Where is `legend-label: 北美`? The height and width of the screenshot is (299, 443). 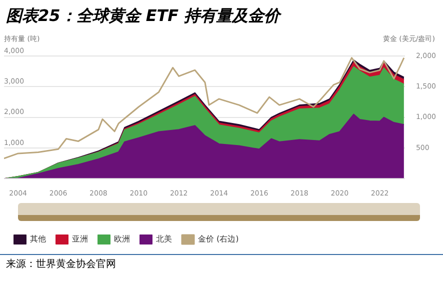 legend-label: 北美 is located at coordinates (164, 239).